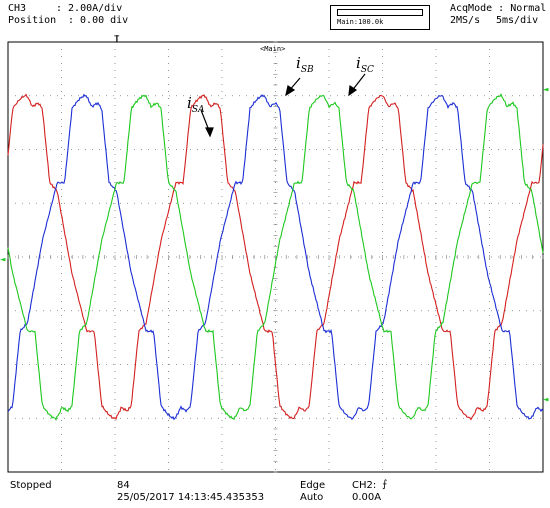 This screenshot has height=508, width=550. What do you see at coordinates (360, 22) in the screenshot?
I see `zoom-label: Main:100.0k` at bounding box center [360, 22].